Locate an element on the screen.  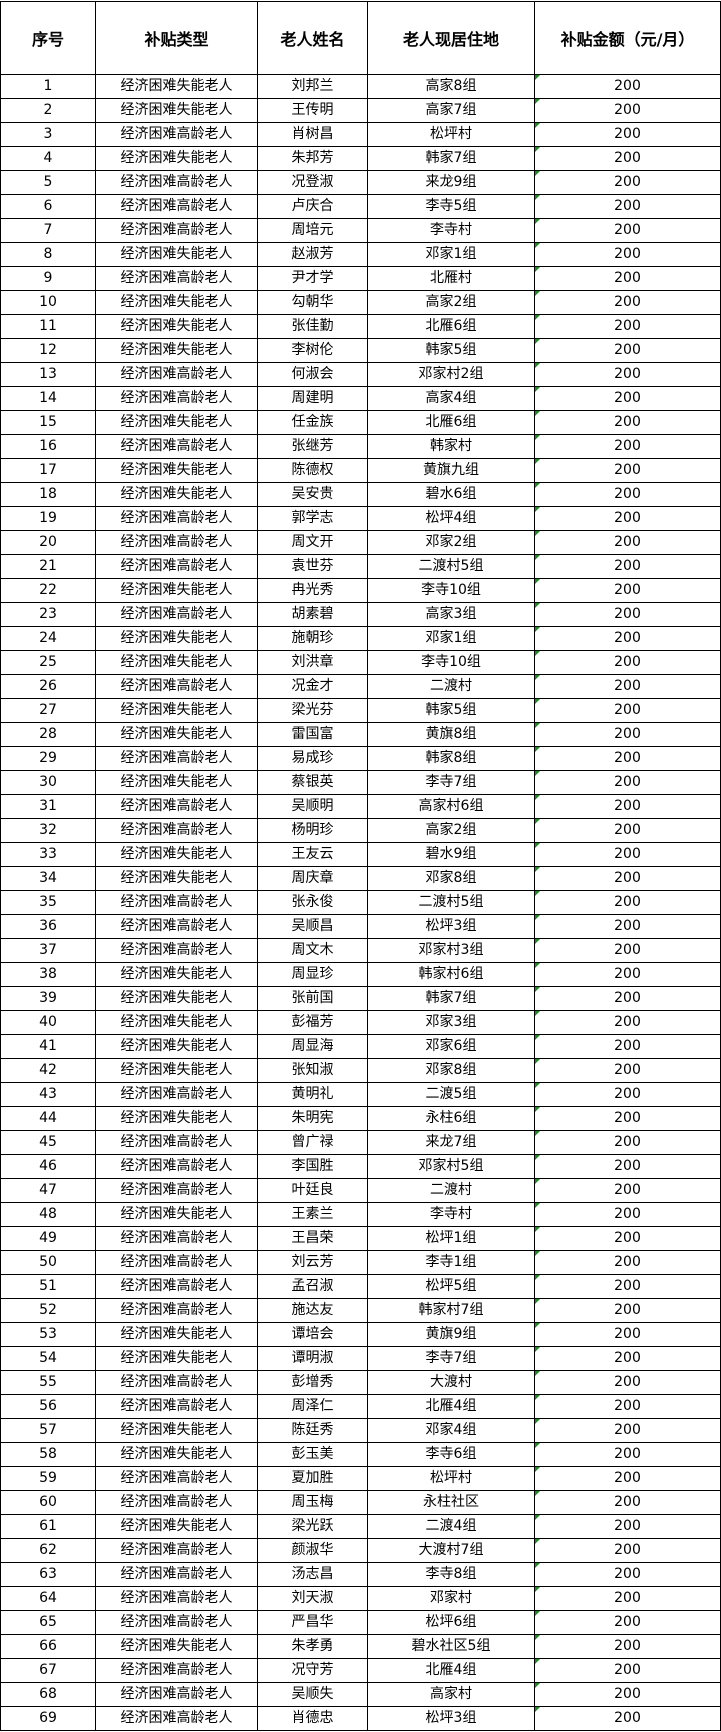
cell-index: 56 is located at coordinates (48, 1406).